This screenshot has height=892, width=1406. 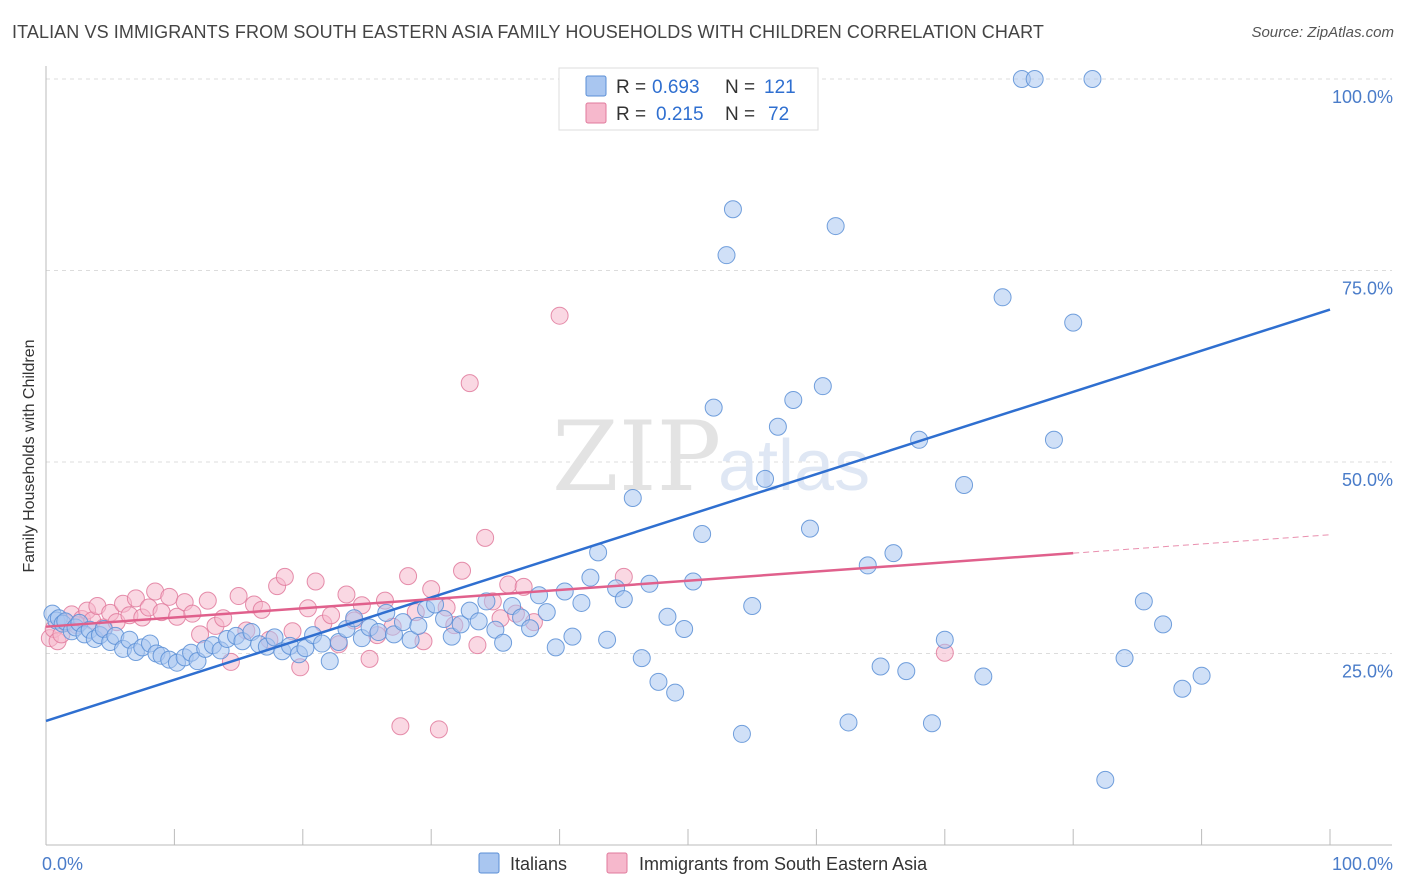 What do you see at coordinates (489, 863) in the screenshot?
I see `bottom-legend-swatch-italians` at bounding box center [489, 863].